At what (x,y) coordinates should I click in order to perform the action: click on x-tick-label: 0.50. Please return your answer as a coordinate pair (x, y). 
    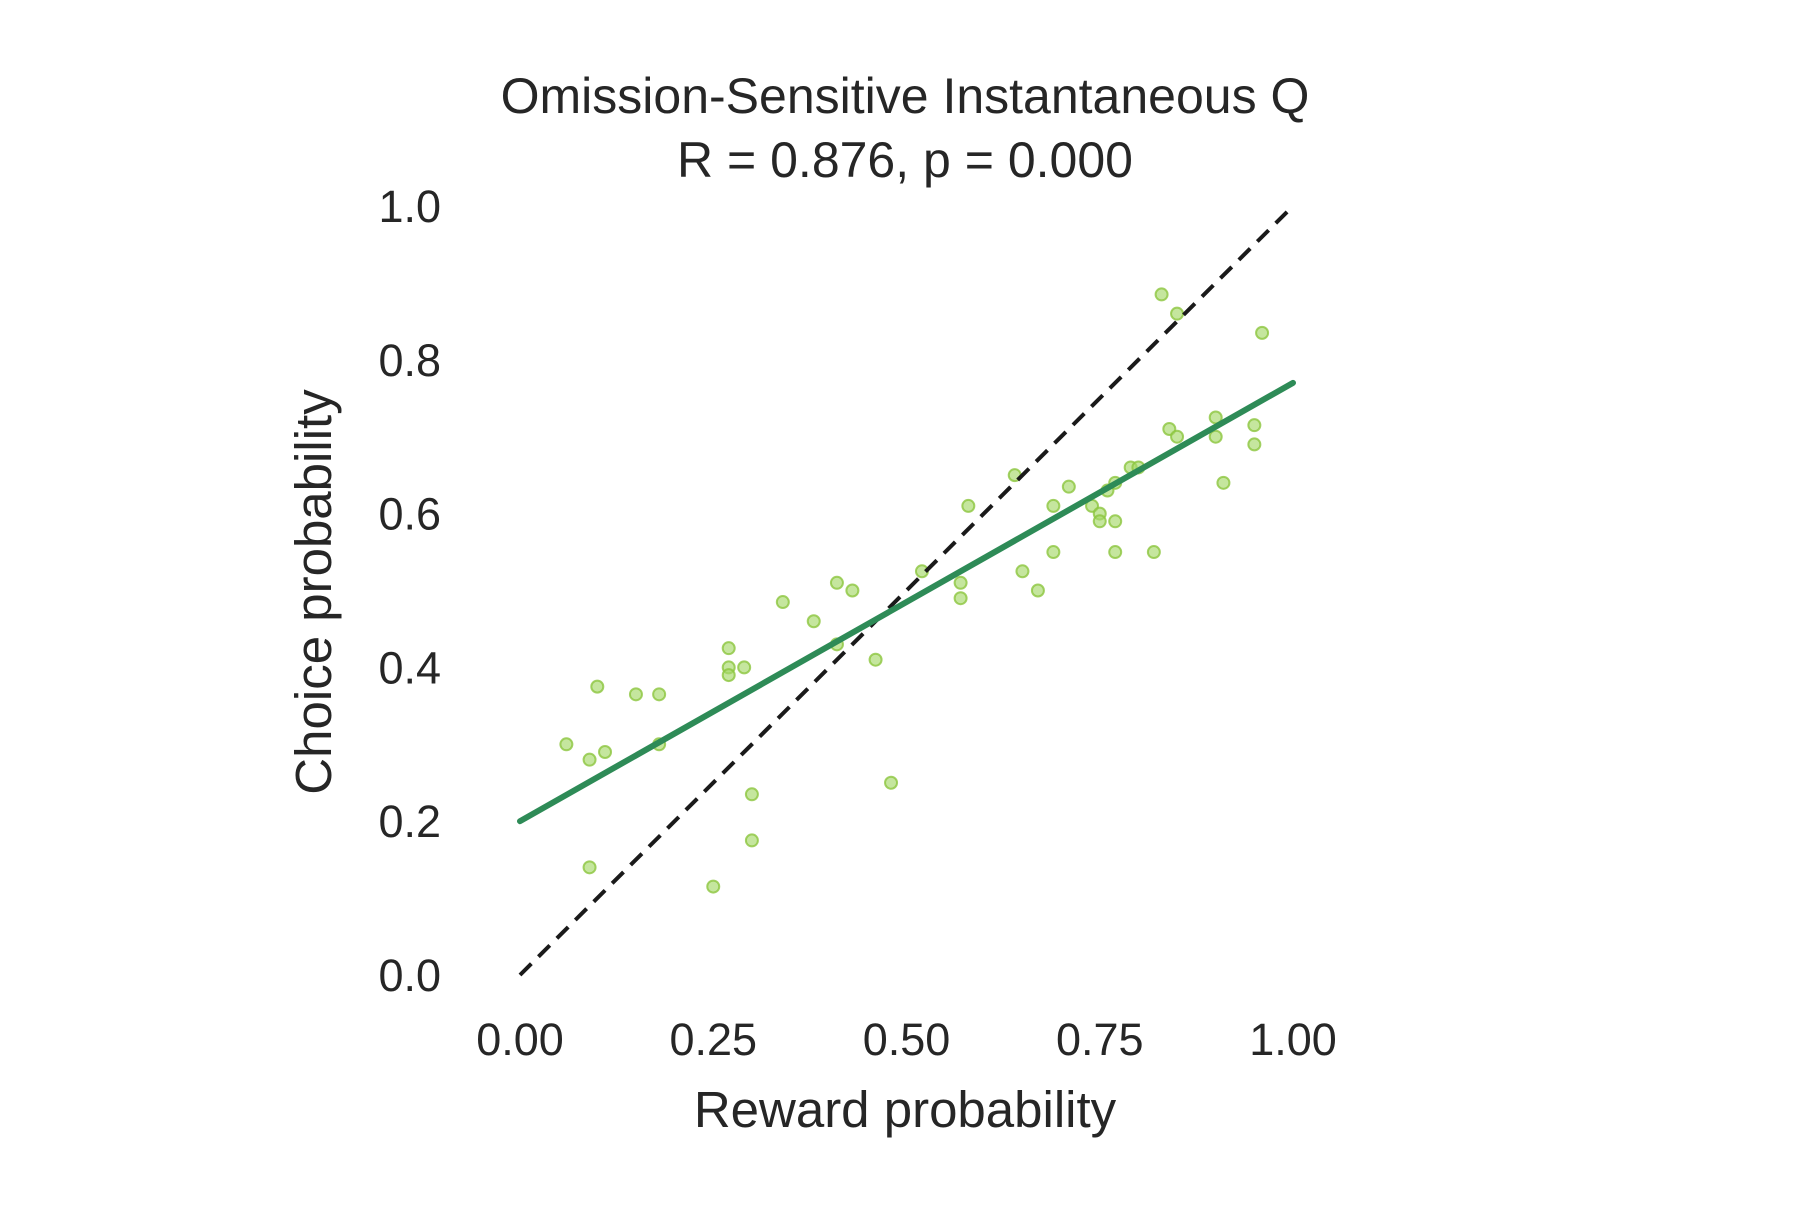
    Looking at the image, I should click on (907, 1039).